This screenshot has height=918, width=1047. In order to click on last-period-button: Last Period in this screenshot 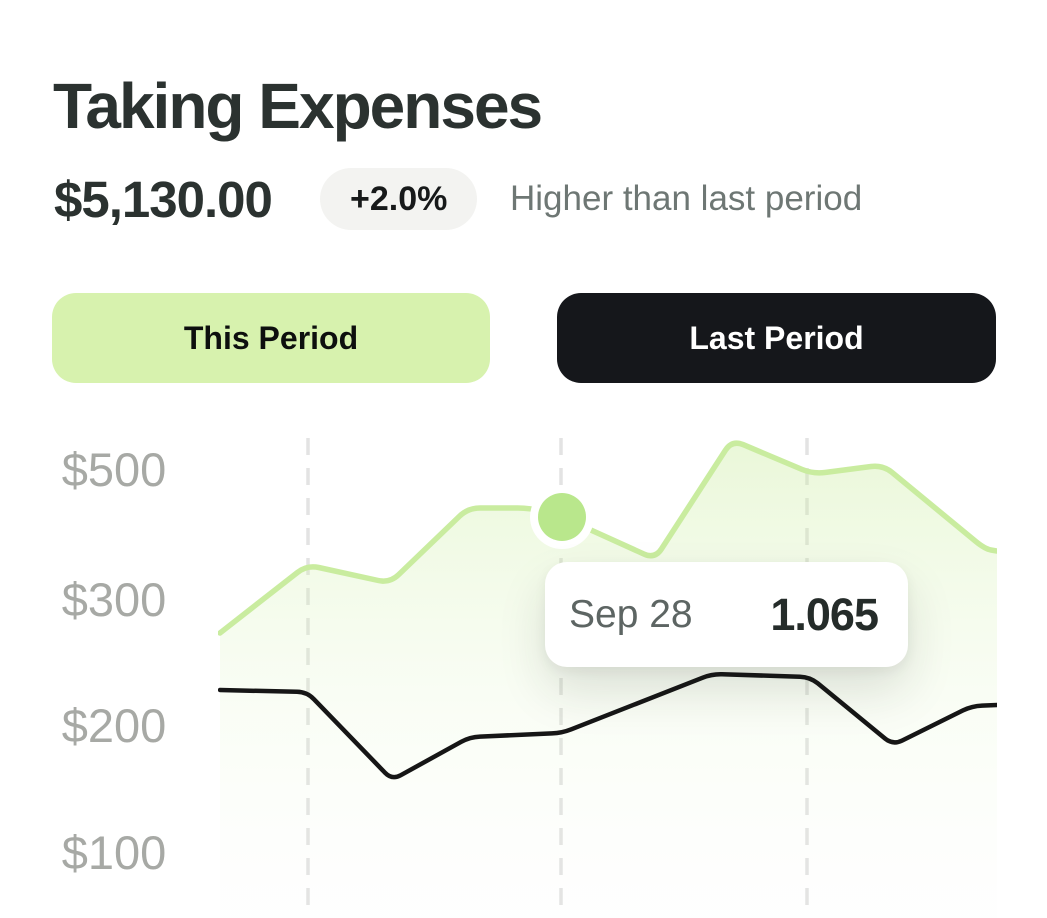, I will do `click(776, 338)`.